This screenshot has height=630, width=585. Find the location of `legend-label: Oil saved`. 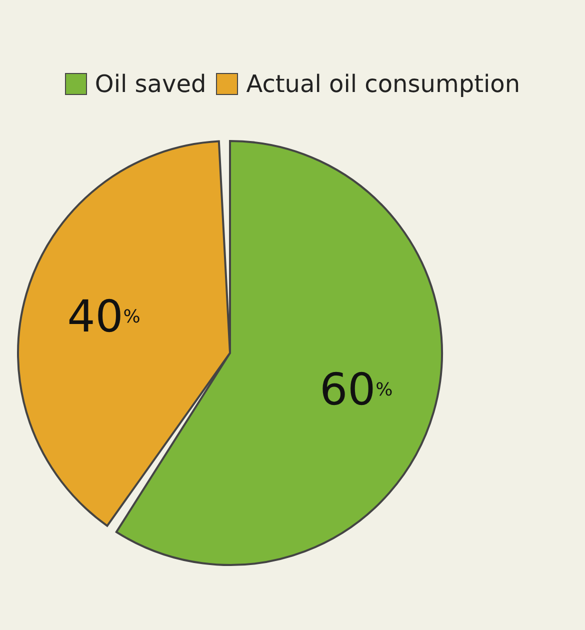

legend-label: Oil saved is located at coordinates (150, 84).